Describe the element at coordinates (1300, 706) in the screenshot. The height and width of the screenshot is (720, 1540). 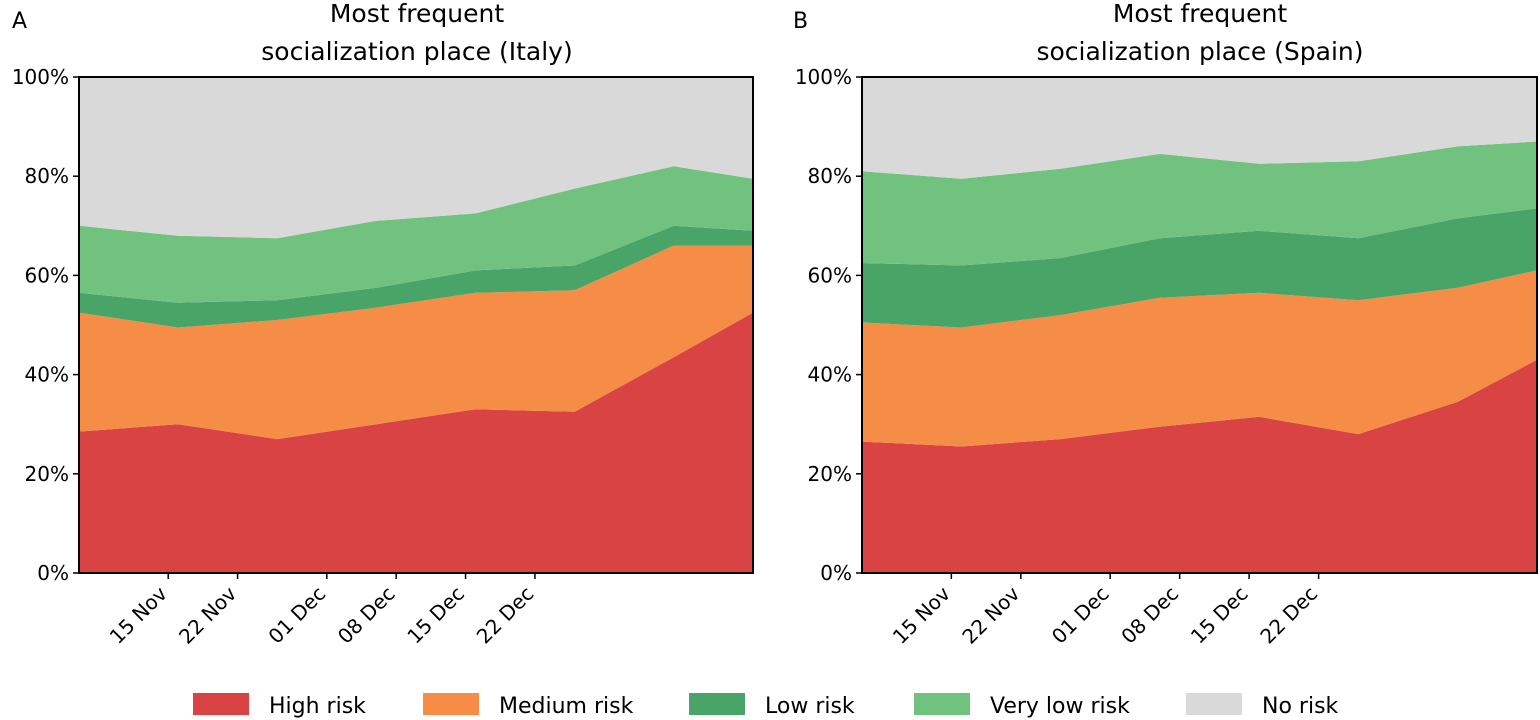
I see `legend-label-none: No risk` at that location.